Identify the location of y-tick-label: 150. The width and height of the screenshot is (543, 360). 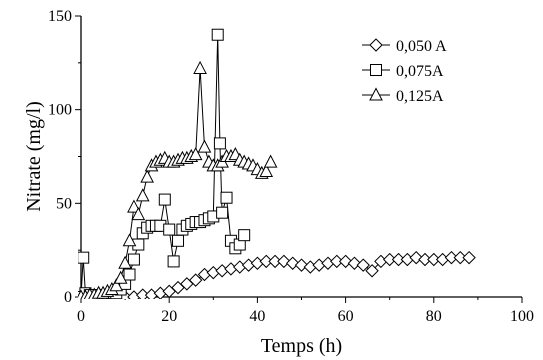
(60, 16).